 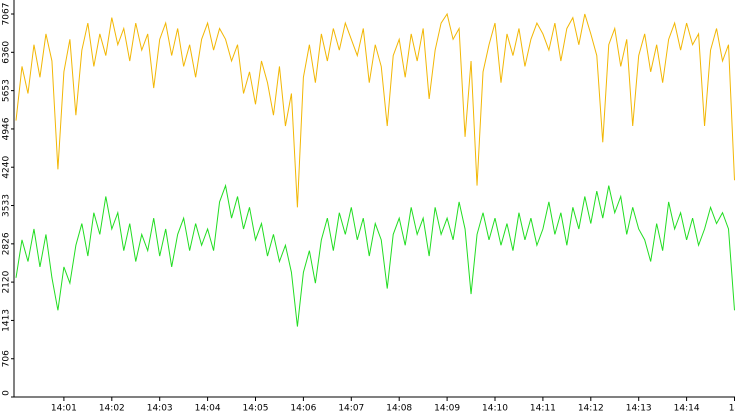 What do you see at coordinates (543, 409) in the screenshot?
I see `x-tick-label: 14:11` at bounding box center [543, 409].